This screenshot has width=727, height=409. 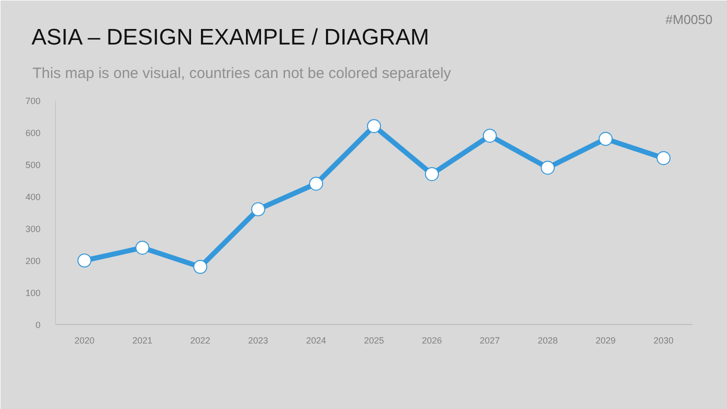 What do you see at coordinates (38, 325) in the screenshot?
I see `y-tick-label: 0` at bounding box center [38, 325].